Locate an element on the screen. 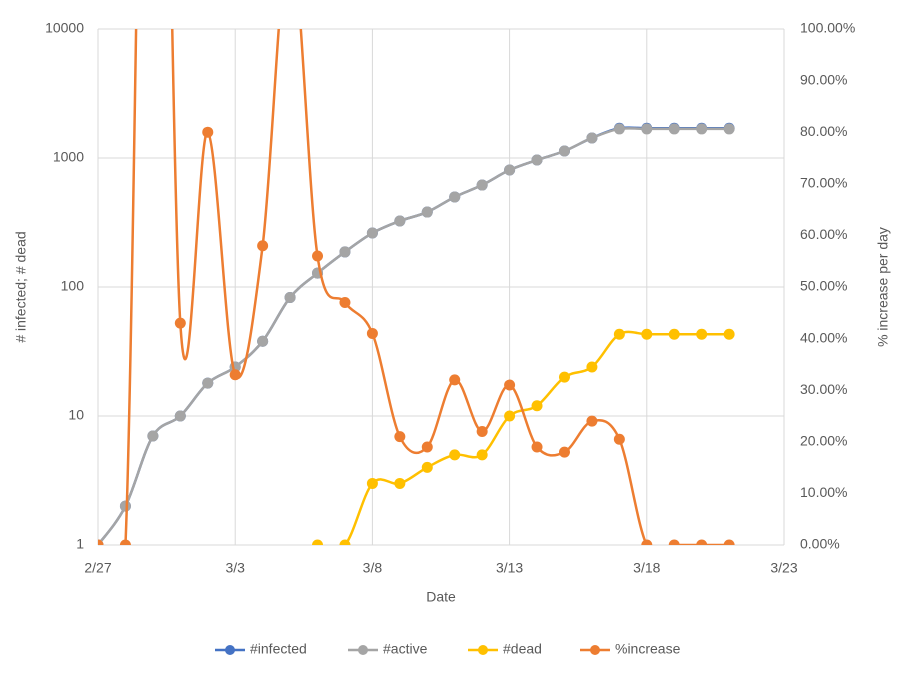 The height and width of the screenshot is (675, 908). legend-label: #active is located at coordinates (405, 649).